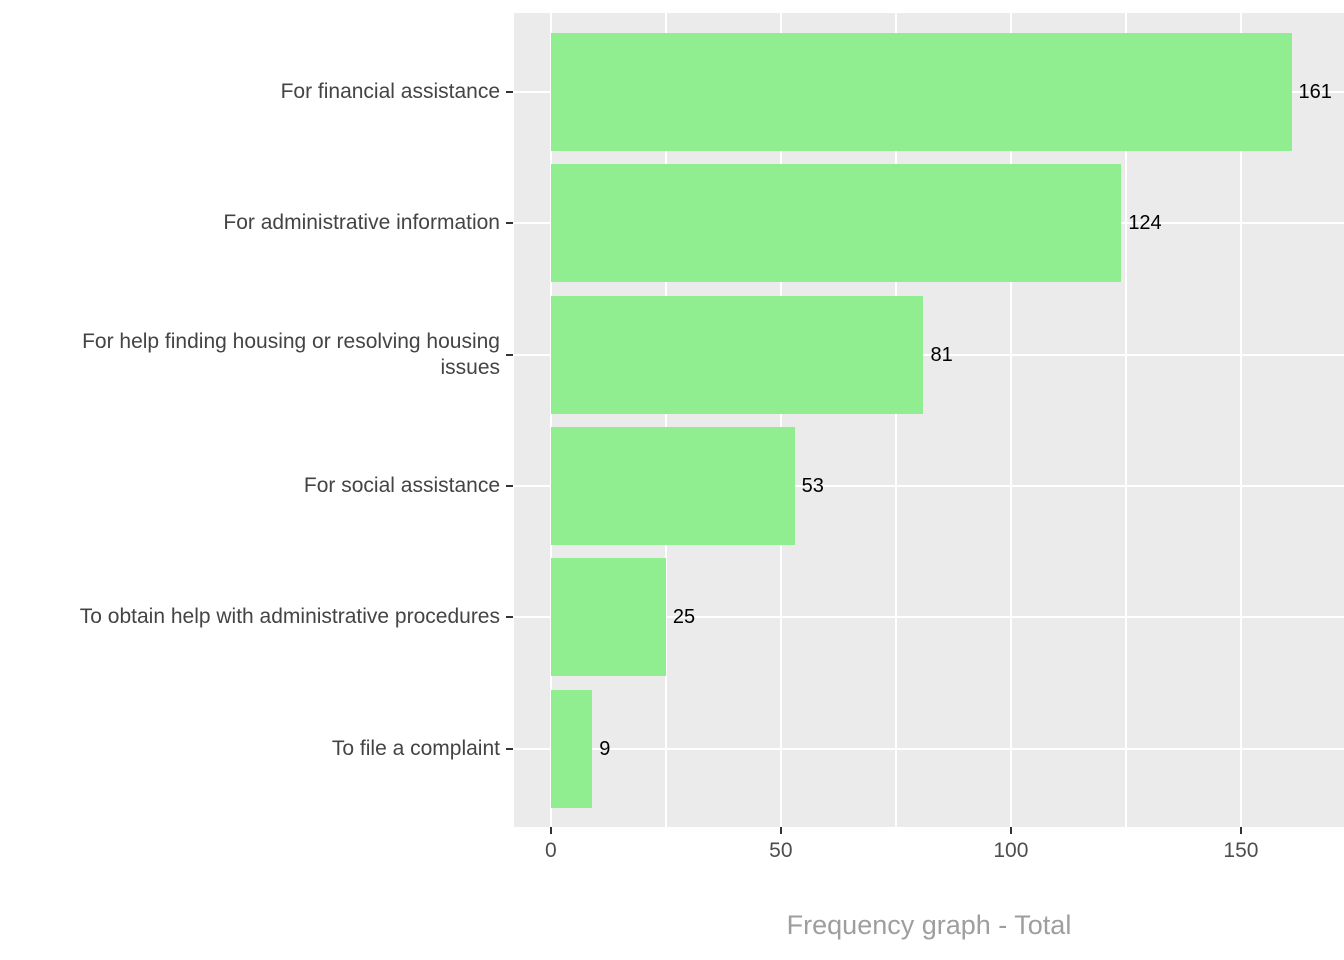  Describe the element at coordinates (1145, 223) in the screenshot. I see `bar-value-label: 124` at that location.